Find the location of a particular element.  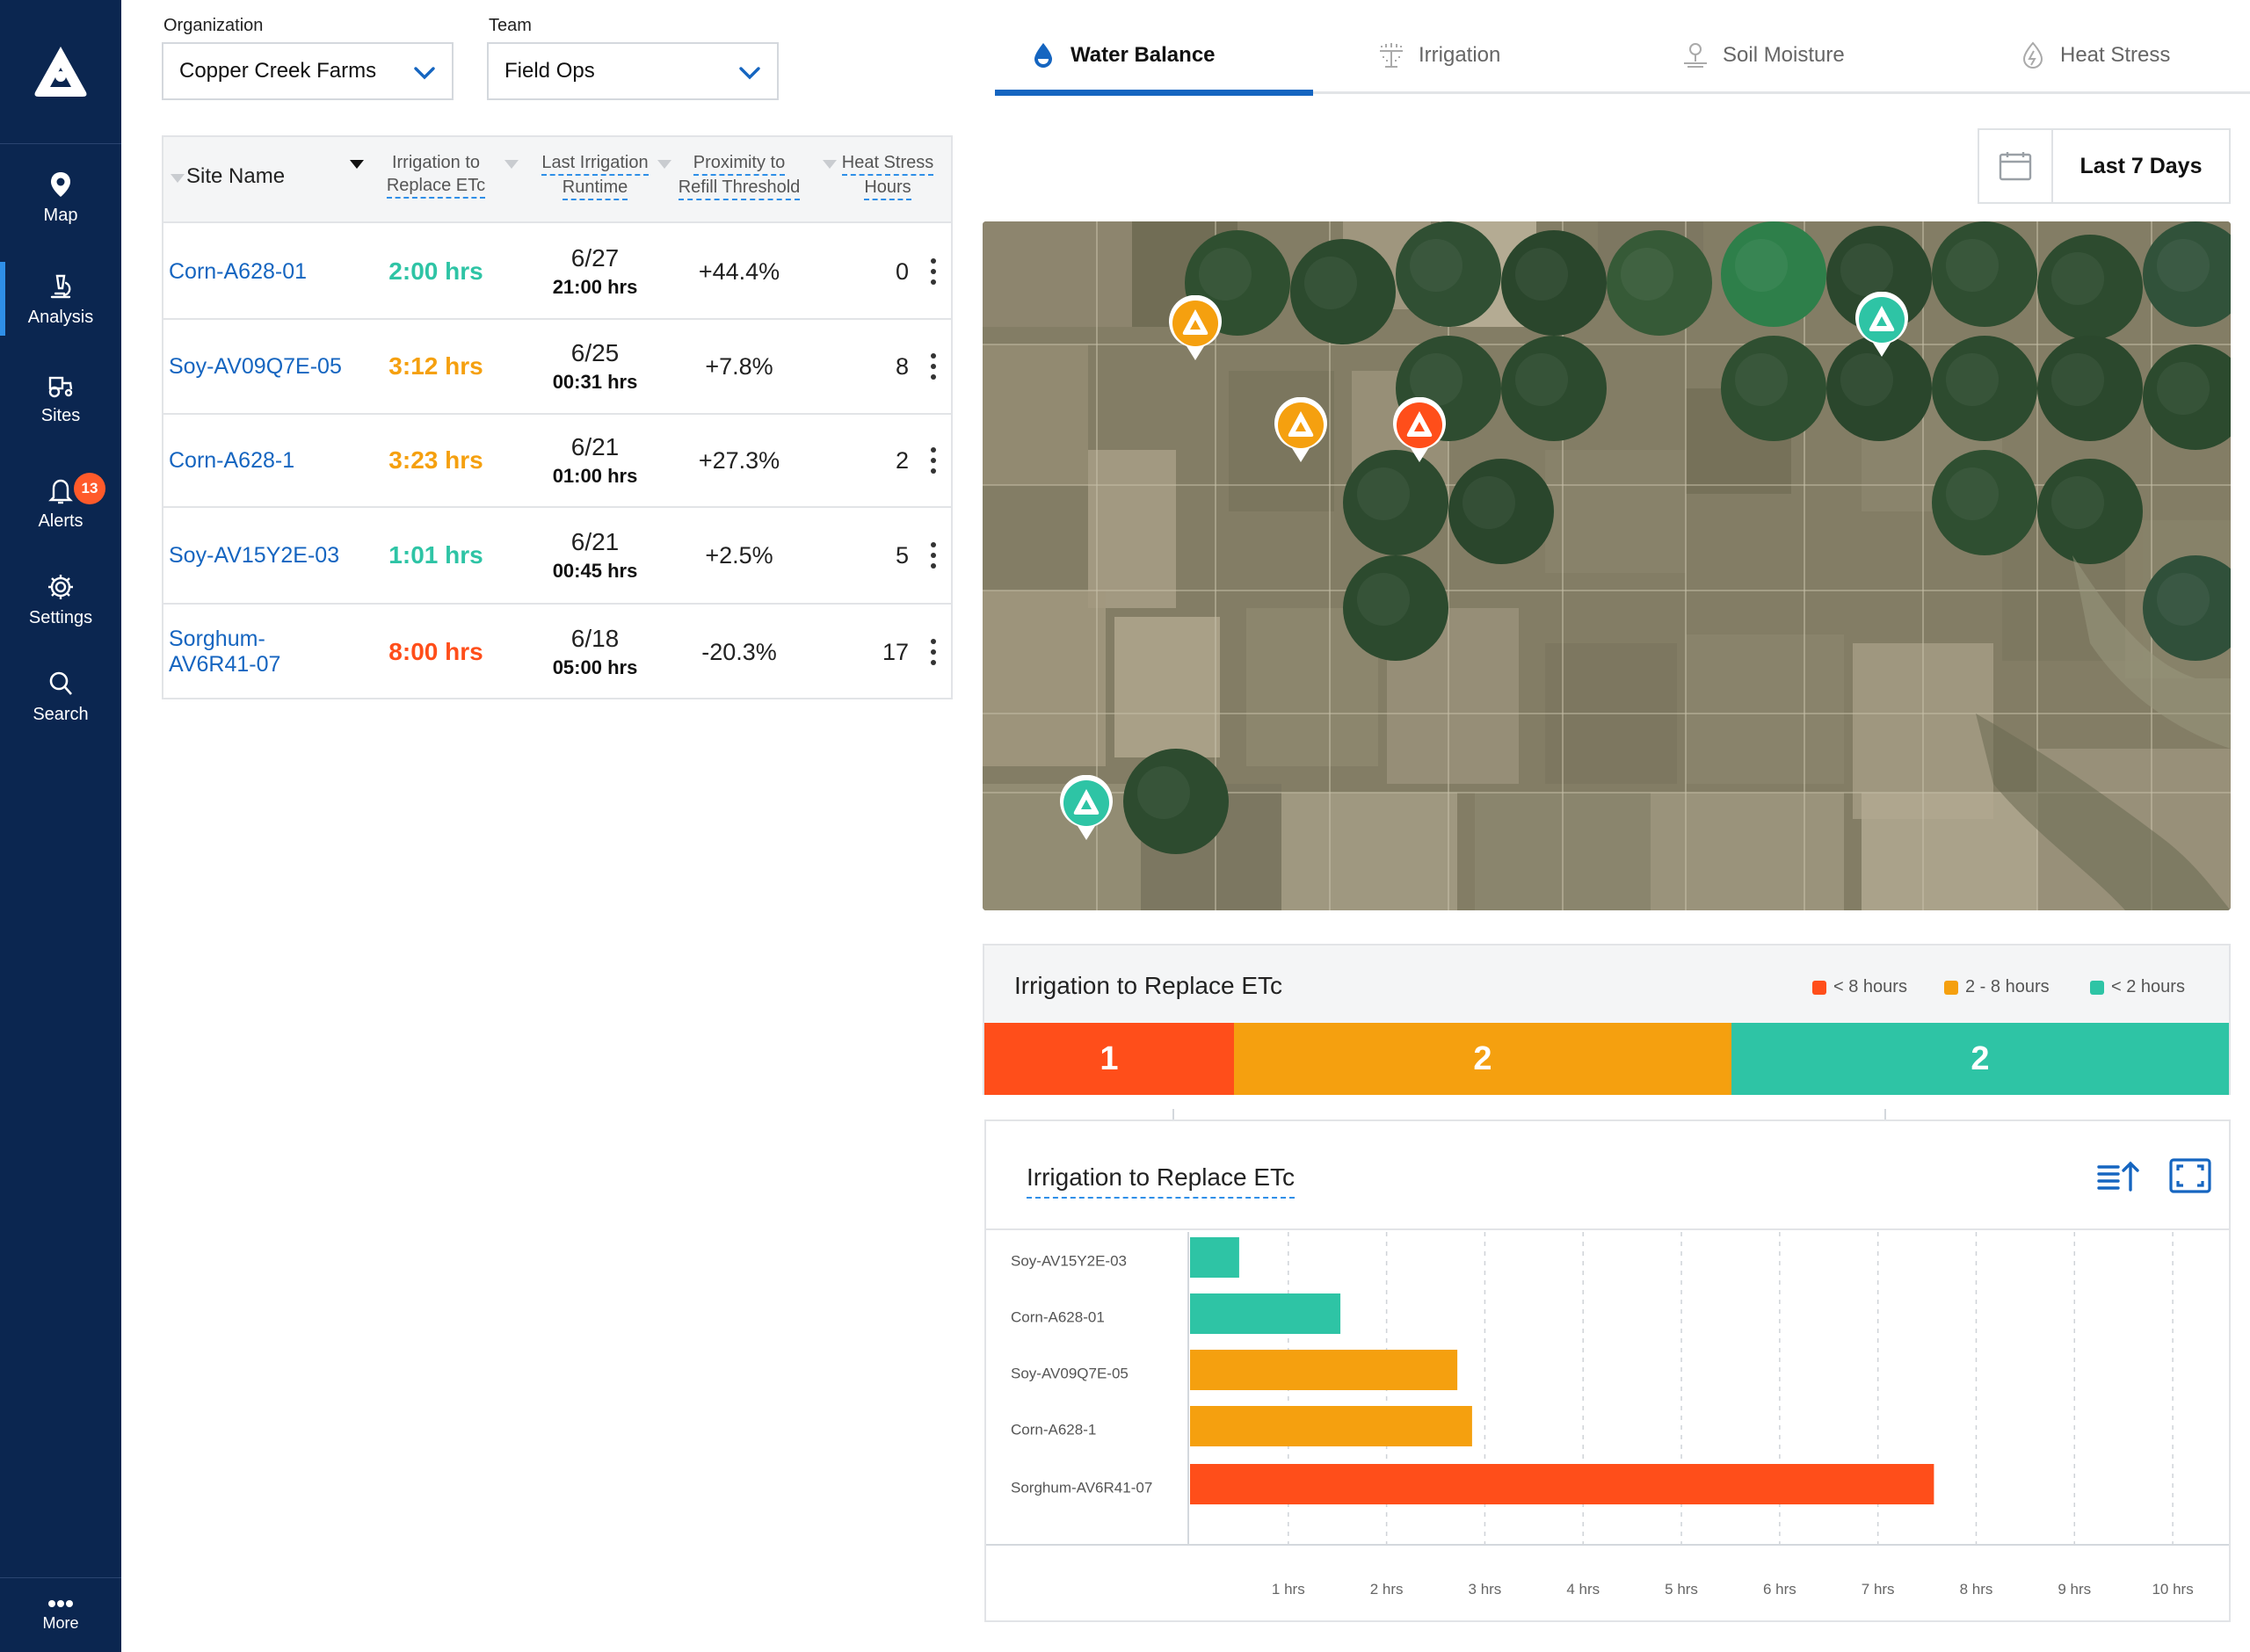

chart-title: Irrigation to Replace ETc is located at coordinates (1161, 1181).